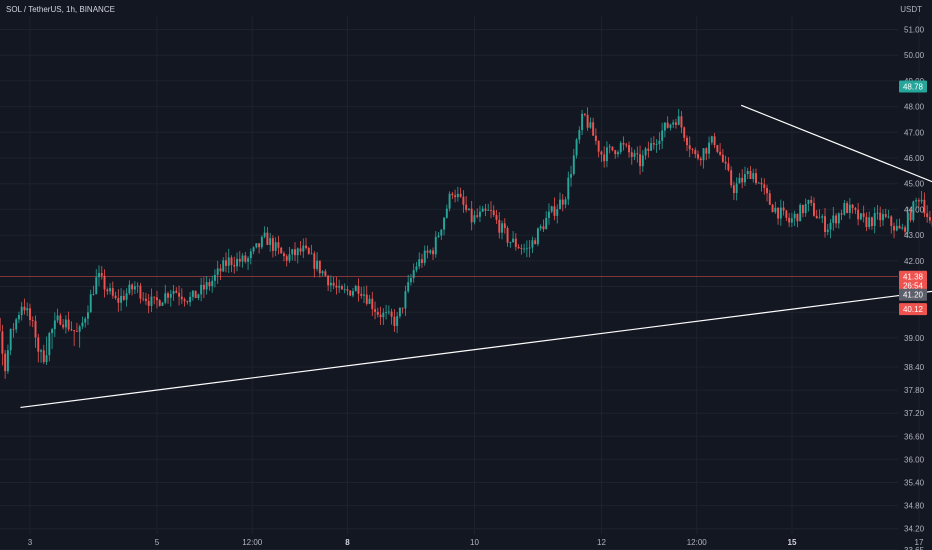  What do you see at coordinates (792, 542) in the screenshot?
I see `time-tick-label: 15` at bounding box center [792, 542].